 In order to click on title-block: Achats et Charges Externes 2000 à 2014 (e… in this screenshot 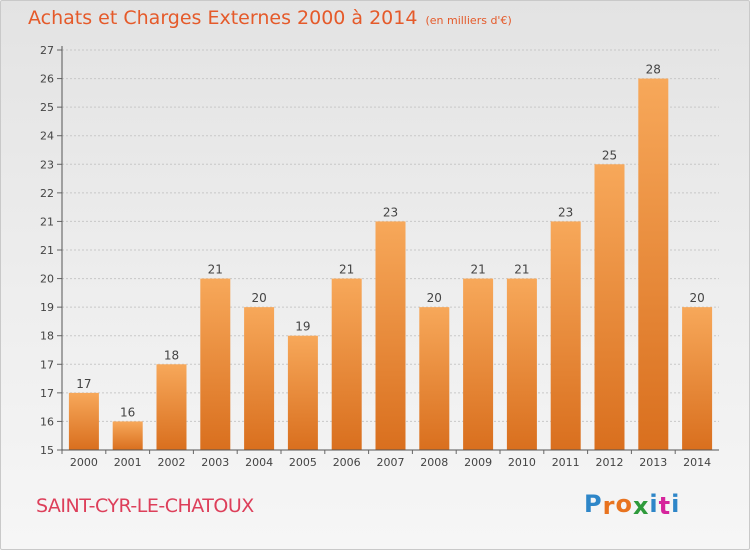, I will do `click(270, 18)`.